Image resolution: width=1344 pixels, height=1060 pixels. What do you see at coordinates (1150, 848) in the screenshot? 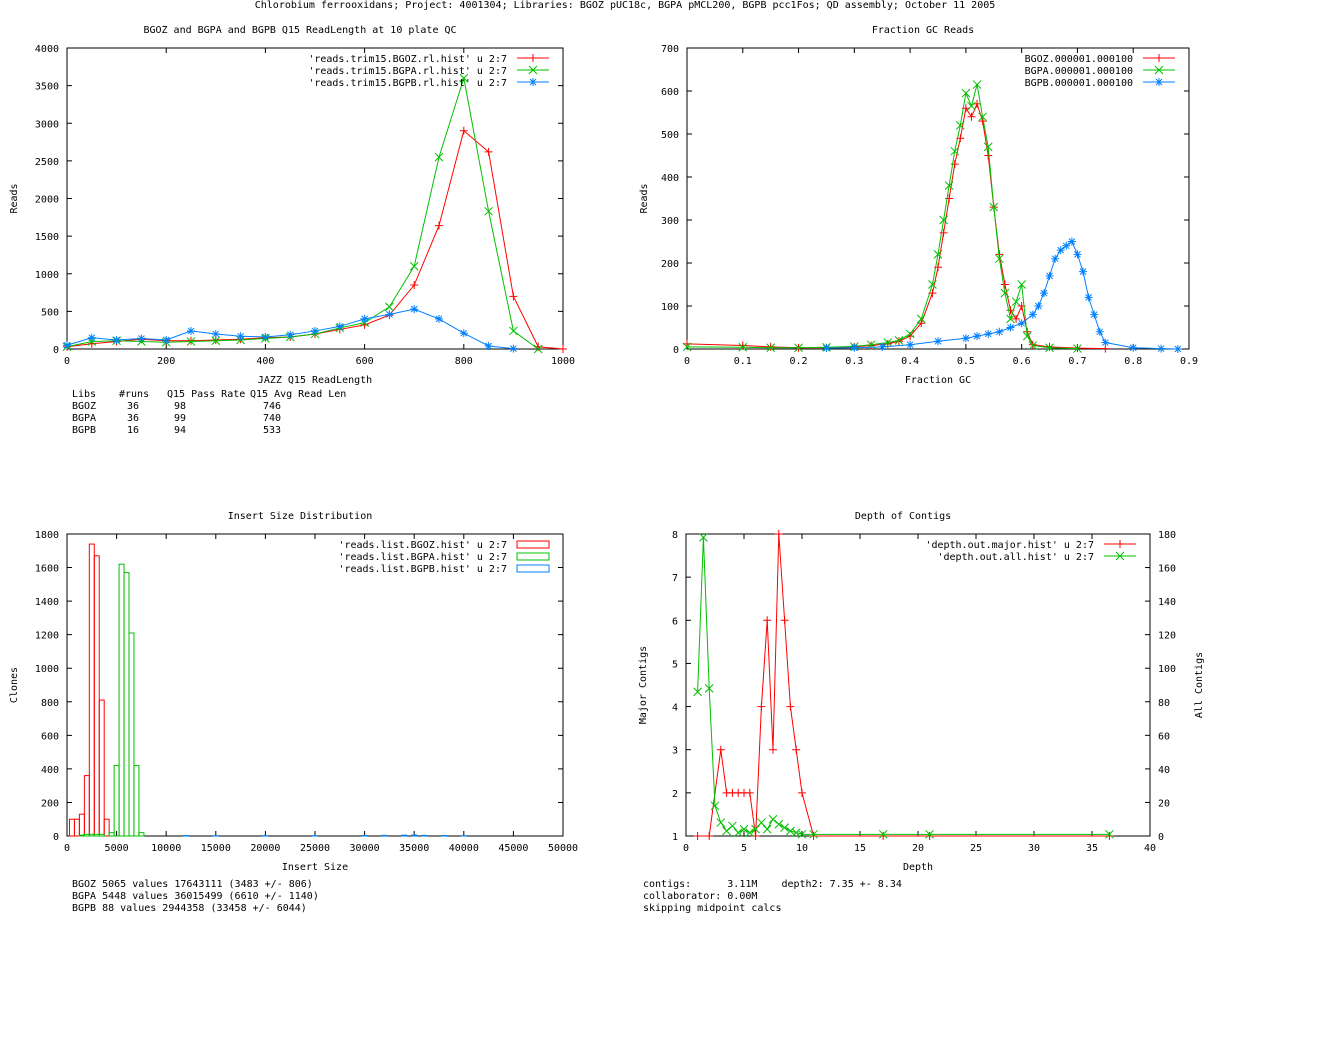
I see `x-tick-label: 40` at bounding box center [1150, 848].